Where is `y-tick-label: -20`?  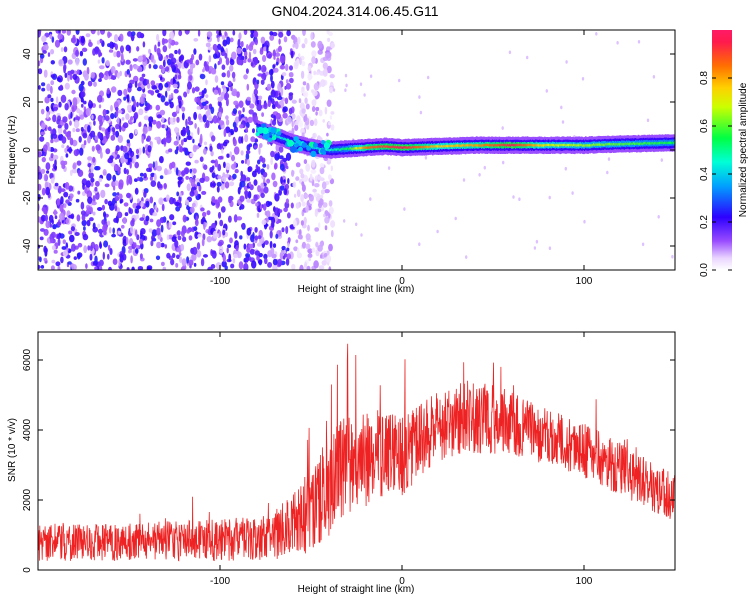 y-tick-label: -20 is located at coordinates (27, 197).